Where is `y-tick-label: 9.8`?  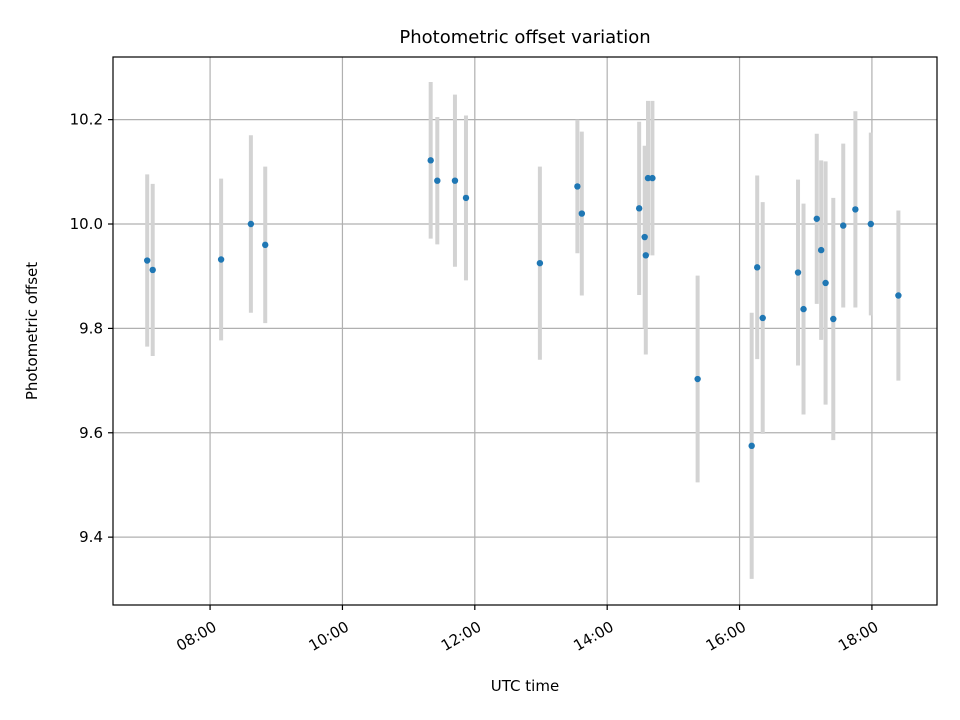
y-tick-label: 9.8 is located at coordinates (91, 328).